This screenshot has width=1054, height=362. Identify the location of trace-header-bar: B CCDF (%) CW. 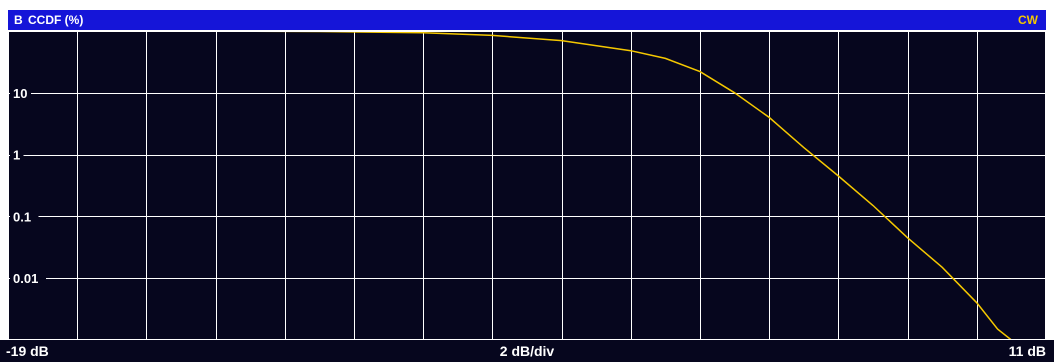
(527, 20).